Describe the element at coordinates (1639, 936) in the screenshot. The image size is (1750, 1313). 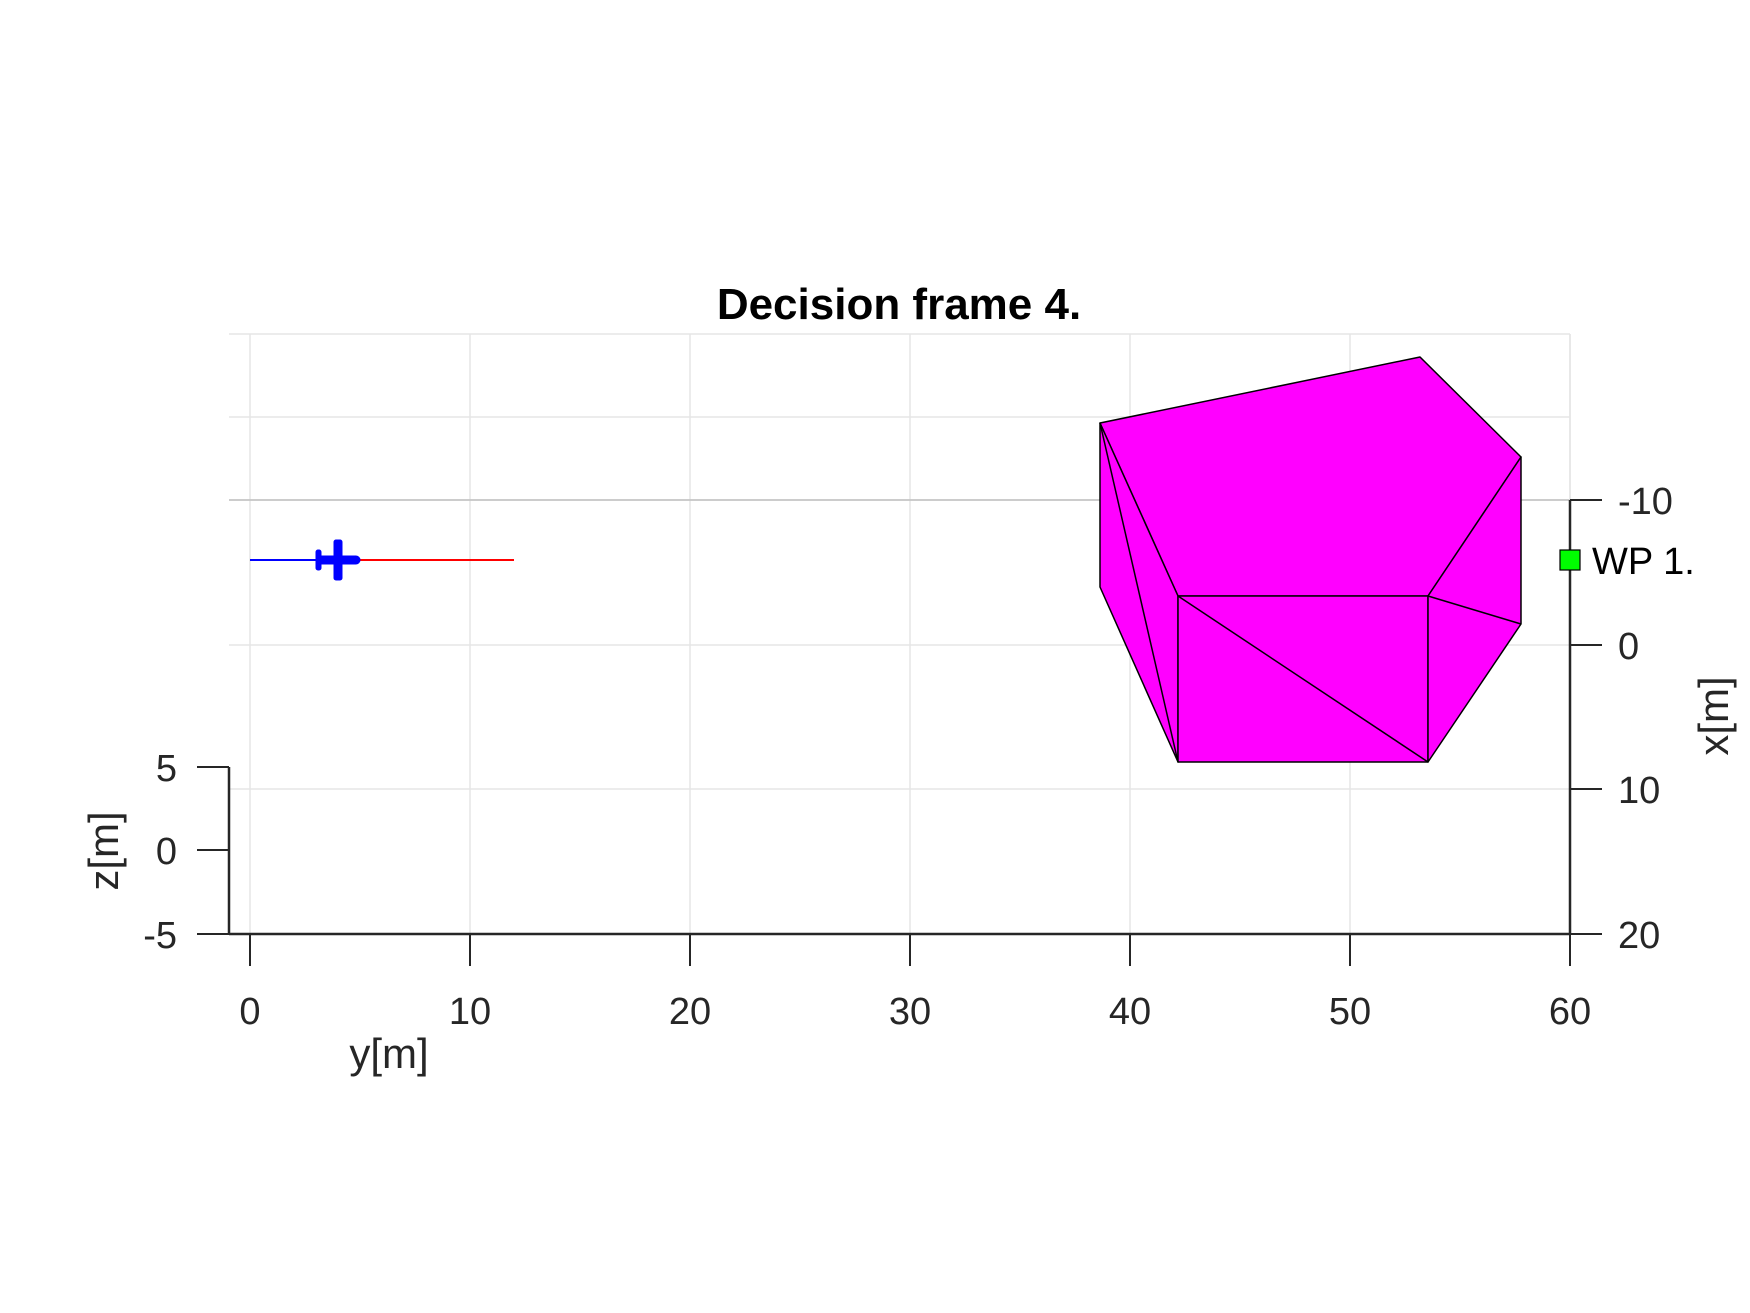
I see `x-tick-label: 20` at that location.